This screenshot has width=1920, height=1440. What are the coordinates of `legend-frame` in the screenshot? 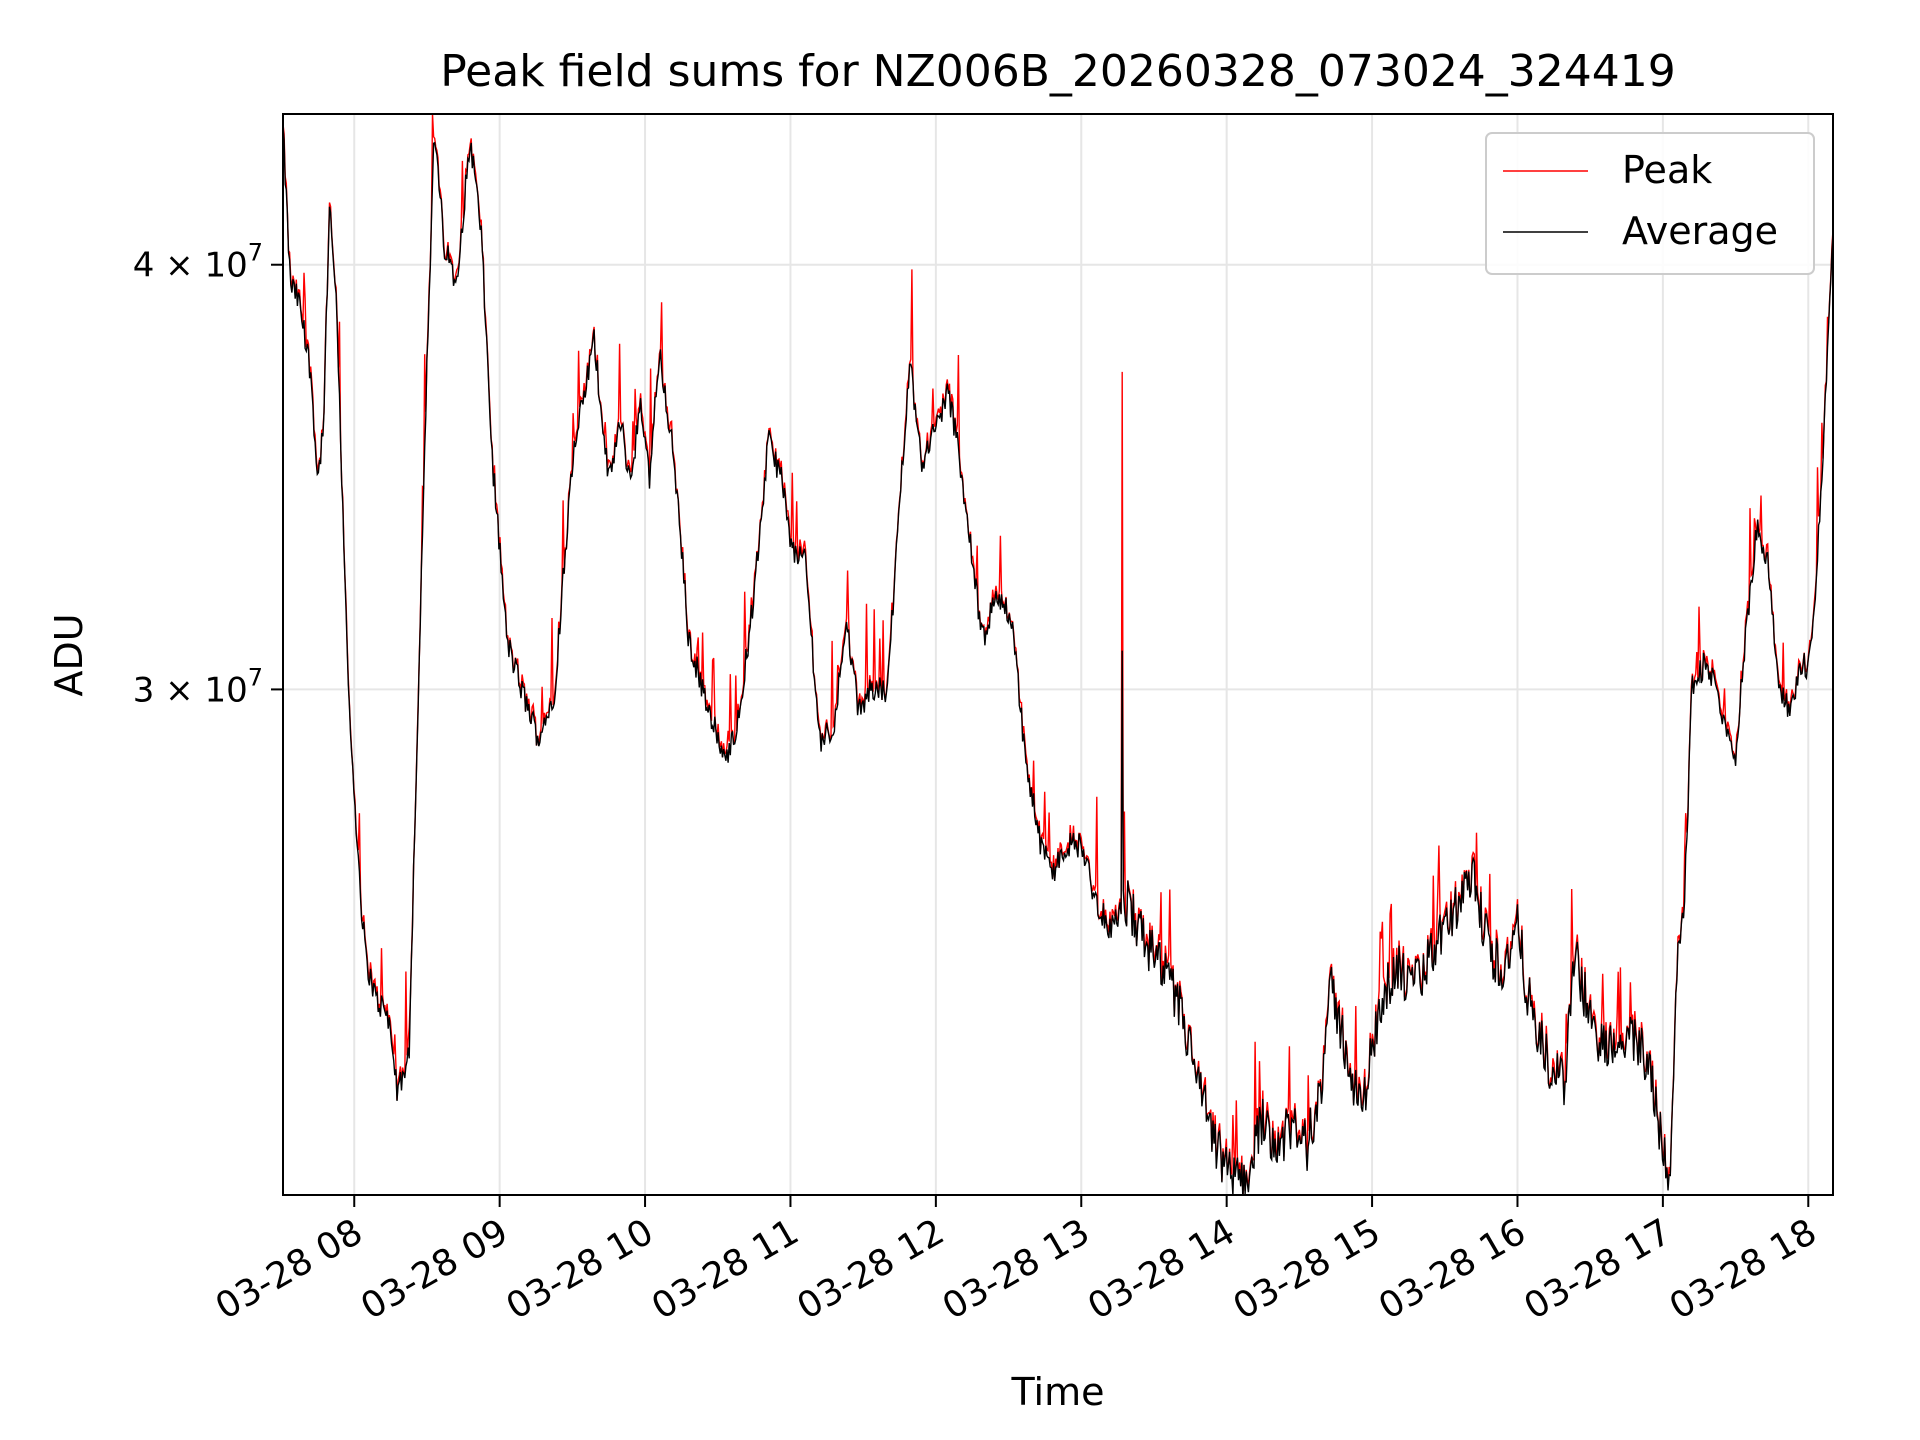 It's located at (1650, 203).